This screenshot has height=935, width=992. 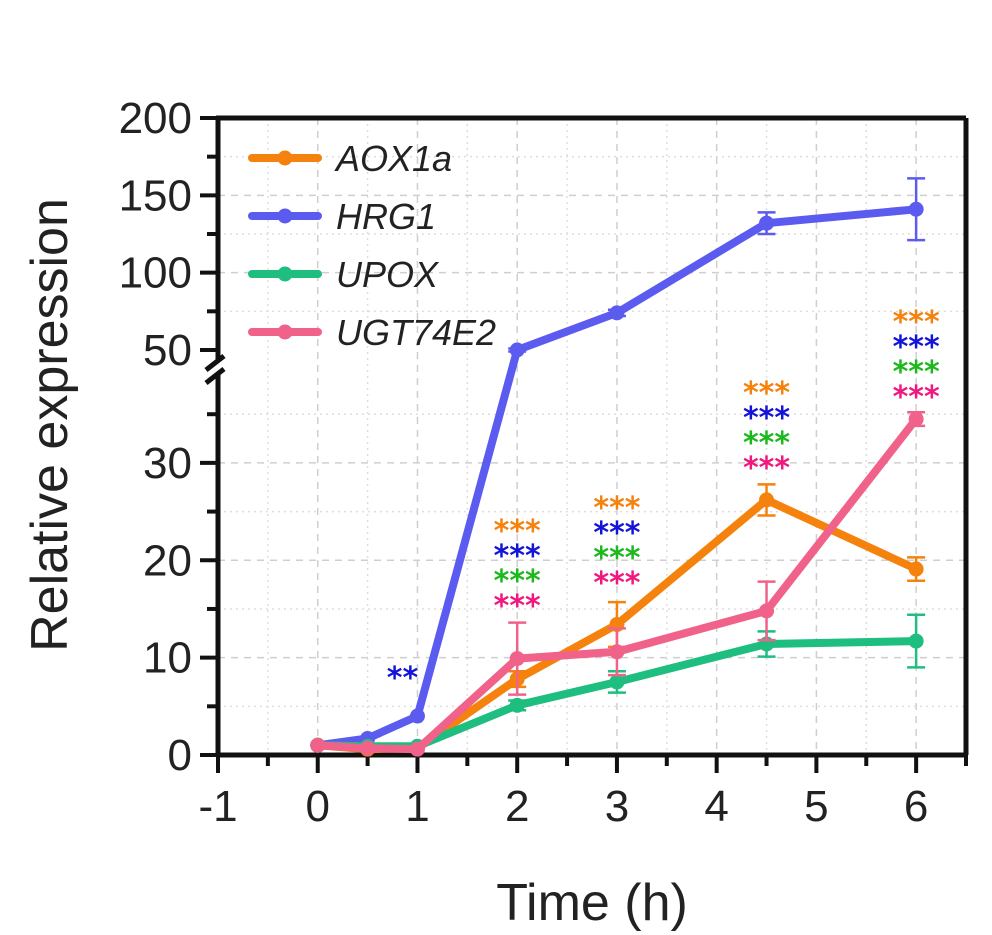 What do you see at coordinates (592, 903) in the screenshot?
I see `x-axis-title: Time (h)` at bounding box center [592, 903].